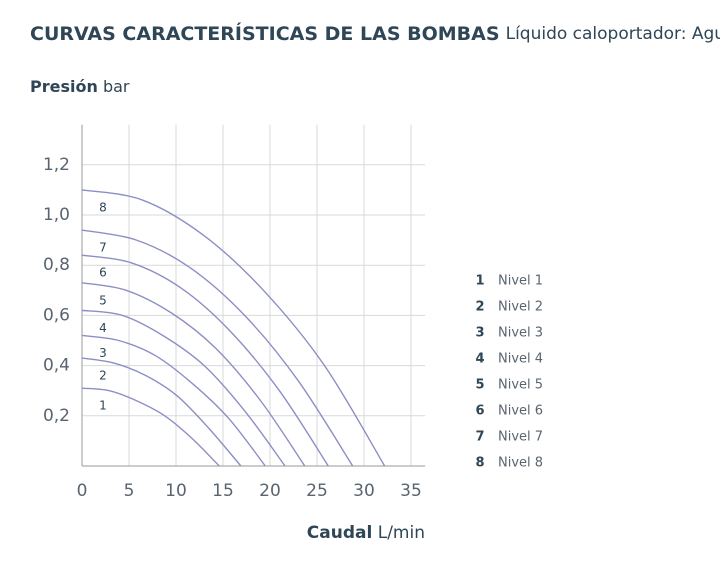 This screenshot has height=570, width=720. I want to click on y-axis-label: Presión bar, so click(80, 86).